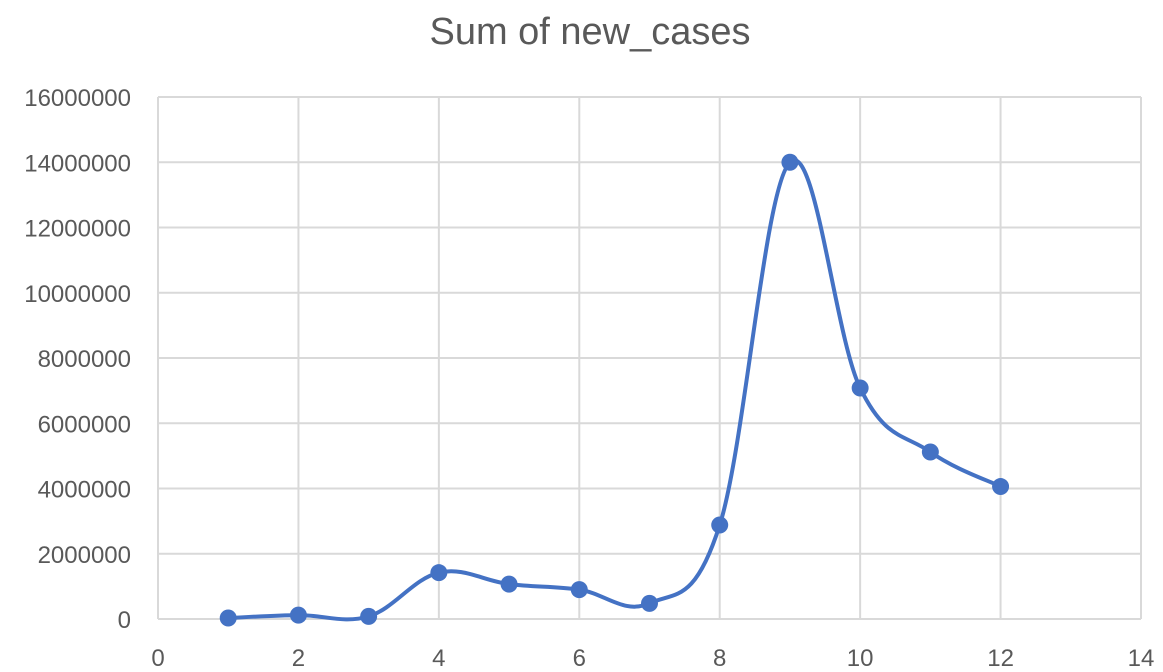 The image size is (1163, 672). I want to click on x-tick-label: 4, so click(438, 658).